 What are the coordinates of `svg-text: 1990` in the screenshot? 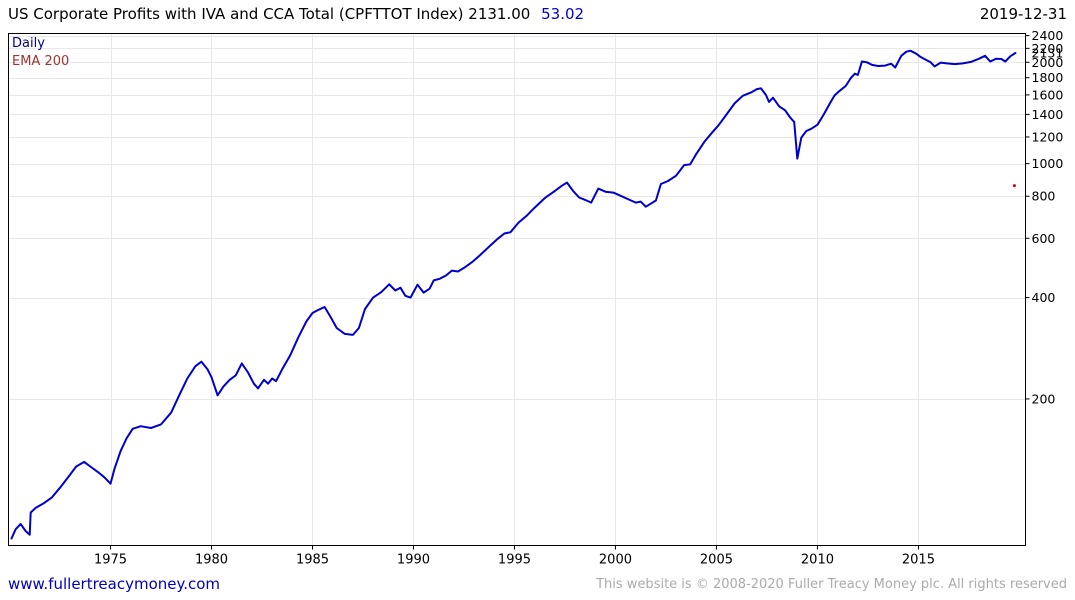 It's located at (413, 560).